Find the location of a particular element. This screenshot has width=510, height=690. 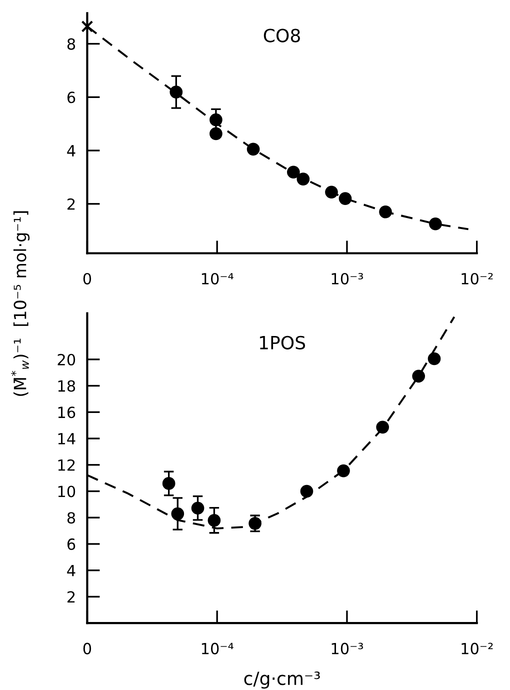

x-axis-title: c/g·cm⁻³ is located at coordinates (282, 680).